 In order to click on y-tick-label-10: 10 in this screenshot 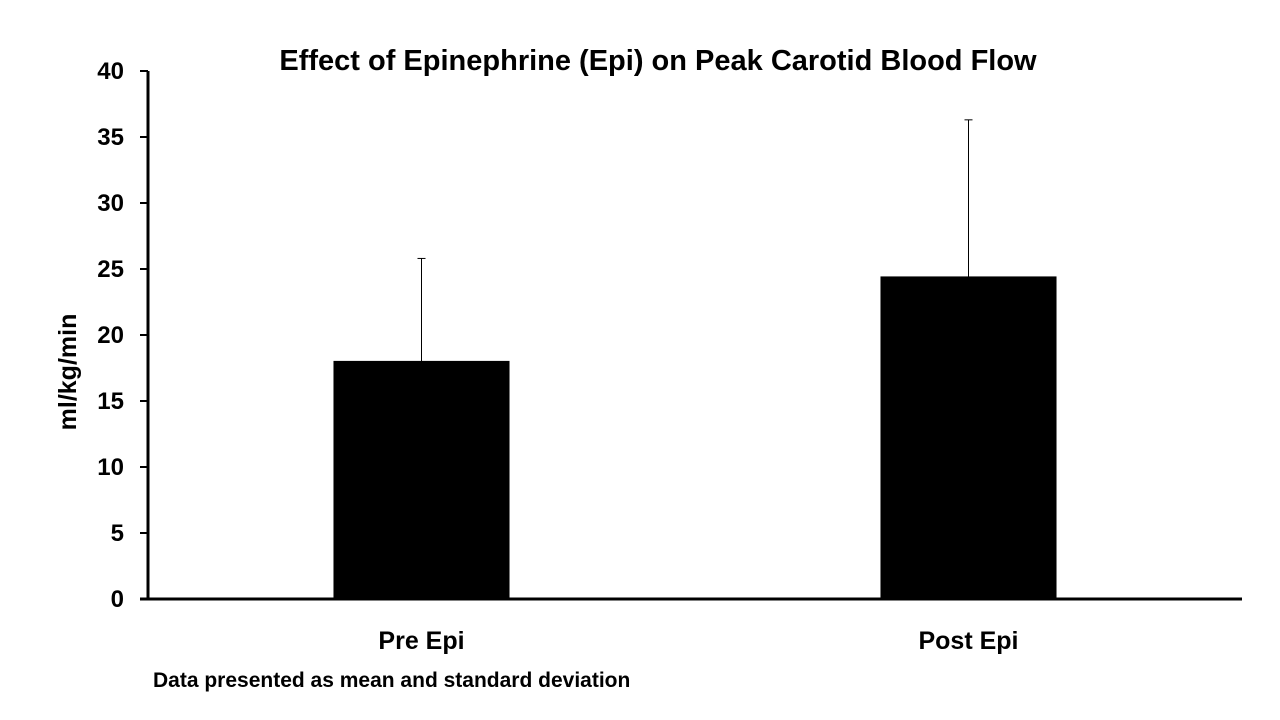, I will do `click(110, 467)`.